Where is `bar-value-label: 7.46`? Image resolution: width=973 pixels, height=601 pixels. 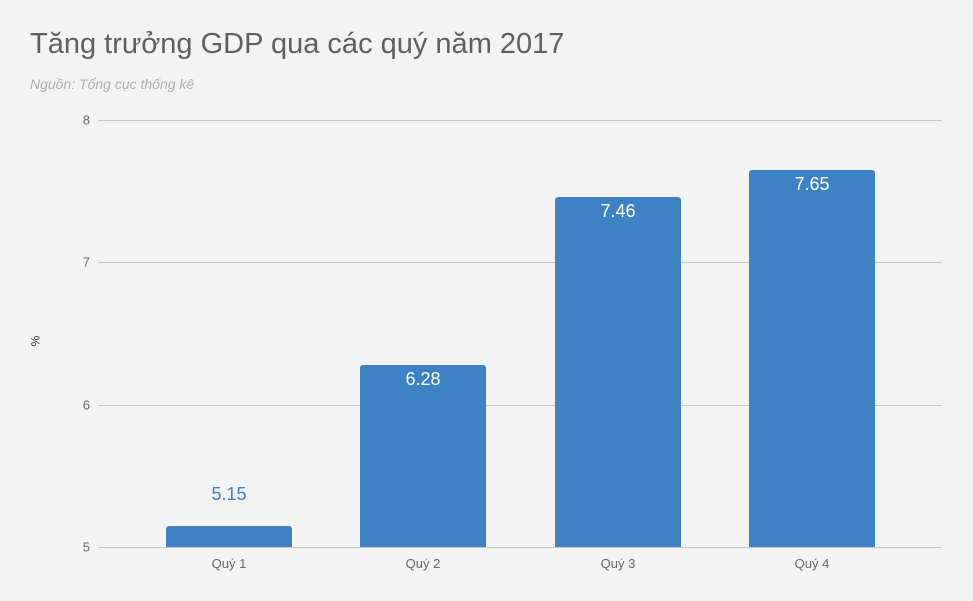 bar-value-label: 7.46 is located at coordinates (618, 210).